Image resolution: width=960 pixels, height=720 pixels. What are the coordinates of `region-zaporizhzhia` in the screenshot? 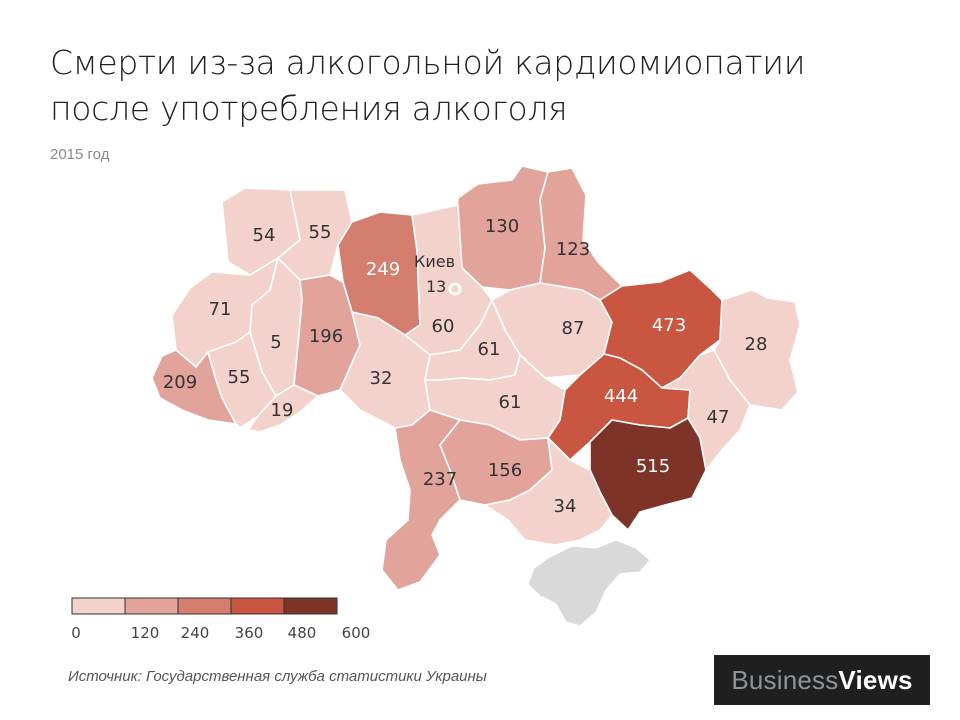 It's located at (706, 410).